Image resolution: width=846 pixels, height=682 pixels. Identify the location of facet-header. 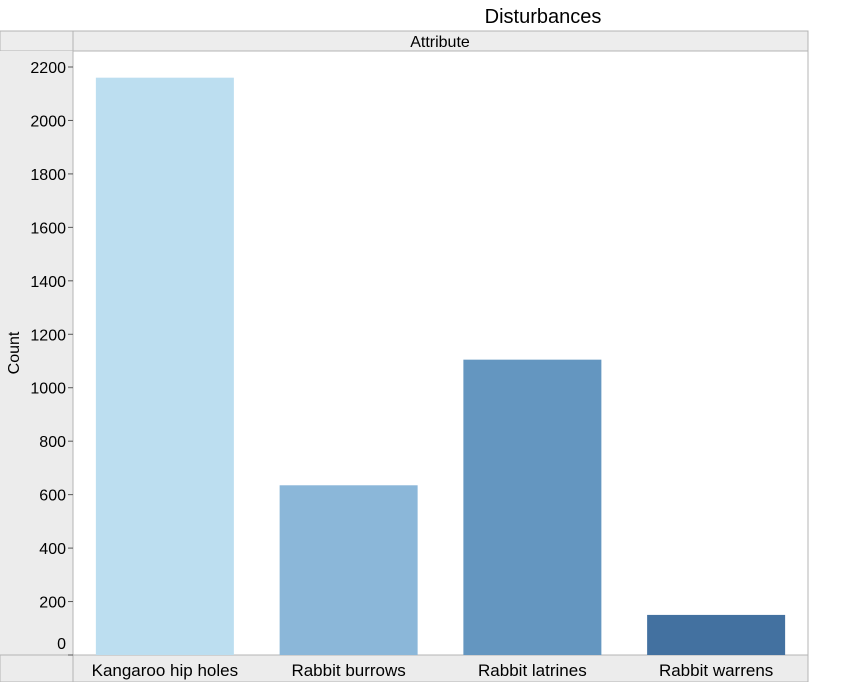
(404, 41).